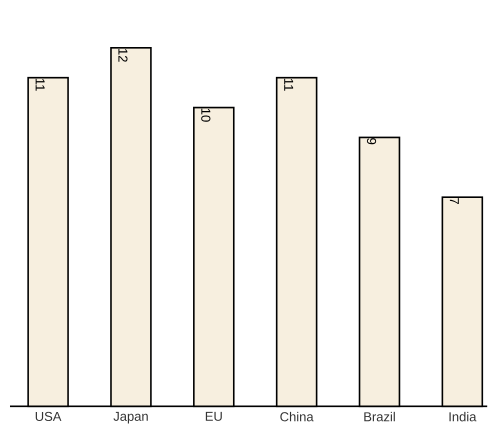 The image size is (488, 439). Describe the element at coordinates (371, 141) in the screenshot. I see `data-label: 9` at that location.